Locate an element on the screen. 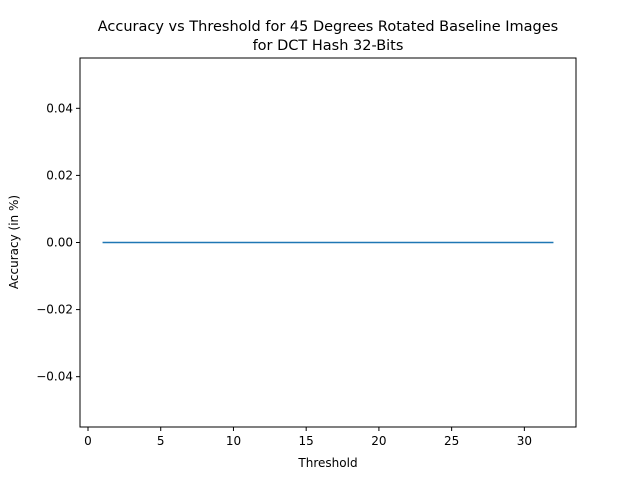 This screenshot has height=480, width=640. x-tick-label: 15 is located at coordinates (306, 441).